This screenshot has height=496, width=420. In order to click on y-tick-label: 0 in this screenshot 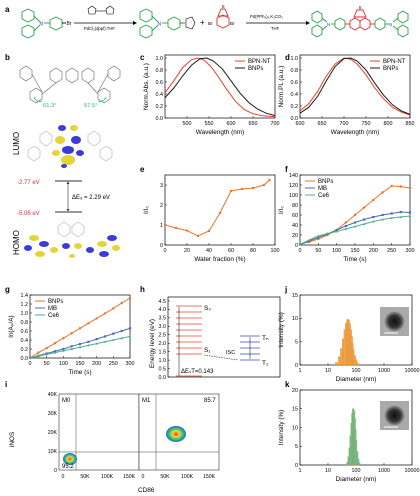, I will do `click(161, 246)`.